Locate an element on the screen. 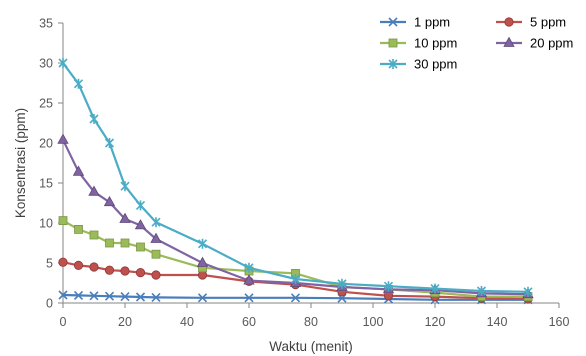  x-tick-label: 20 is located at coordinates (125, 322).